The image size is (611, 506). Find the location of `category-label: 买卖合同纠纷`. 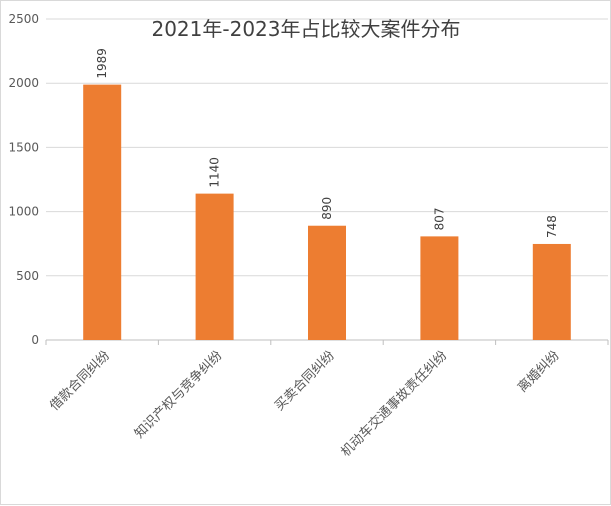

category-label: 买卖合同纠纷 is located at coordinates (305, 381).